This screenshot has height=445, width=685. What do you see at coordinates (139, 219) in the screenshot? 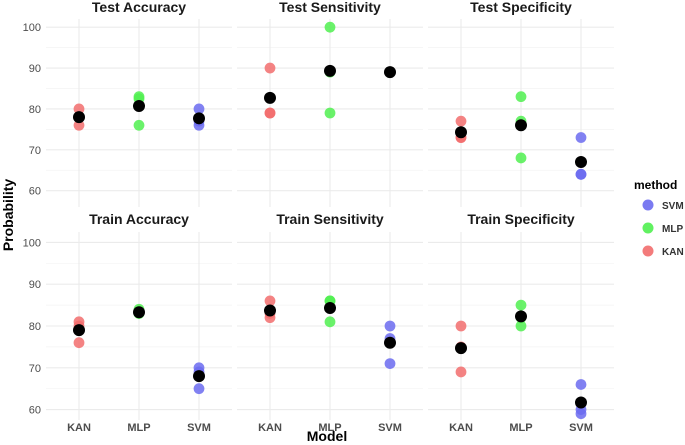
I see `panel-title: Train Accuracy` at bounding box center [139, 219].